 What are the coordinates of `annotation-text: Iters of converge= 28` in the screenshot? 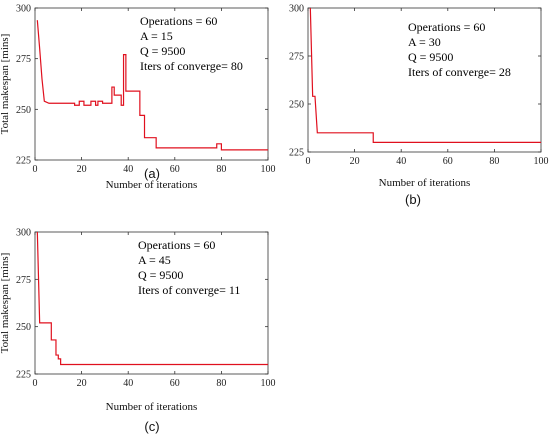 It's located at (459, 72).